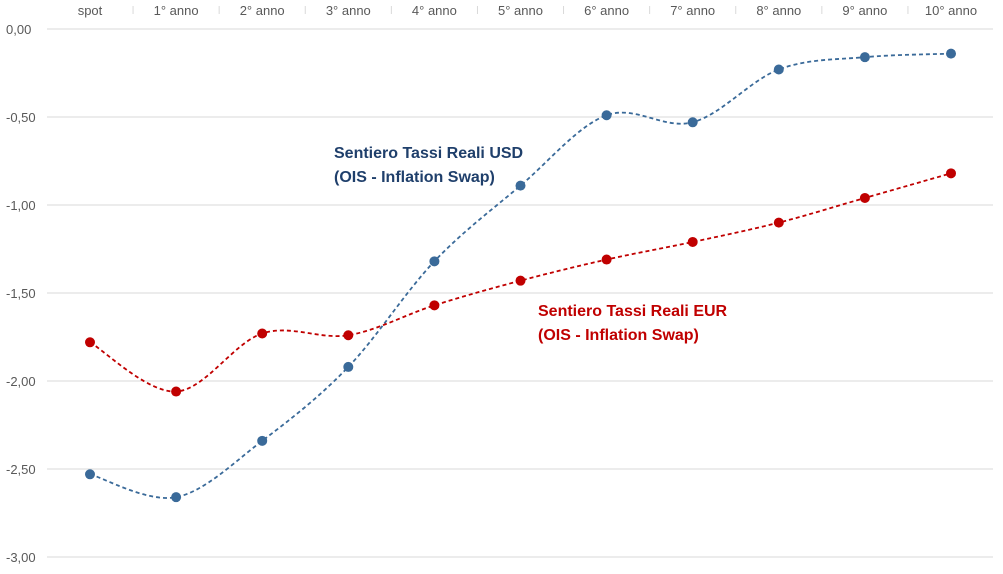 Image resolution: width=1003 pixels, height=574 pixels. I want to click on x-tick-label: 10° anno, so click(951, 10).